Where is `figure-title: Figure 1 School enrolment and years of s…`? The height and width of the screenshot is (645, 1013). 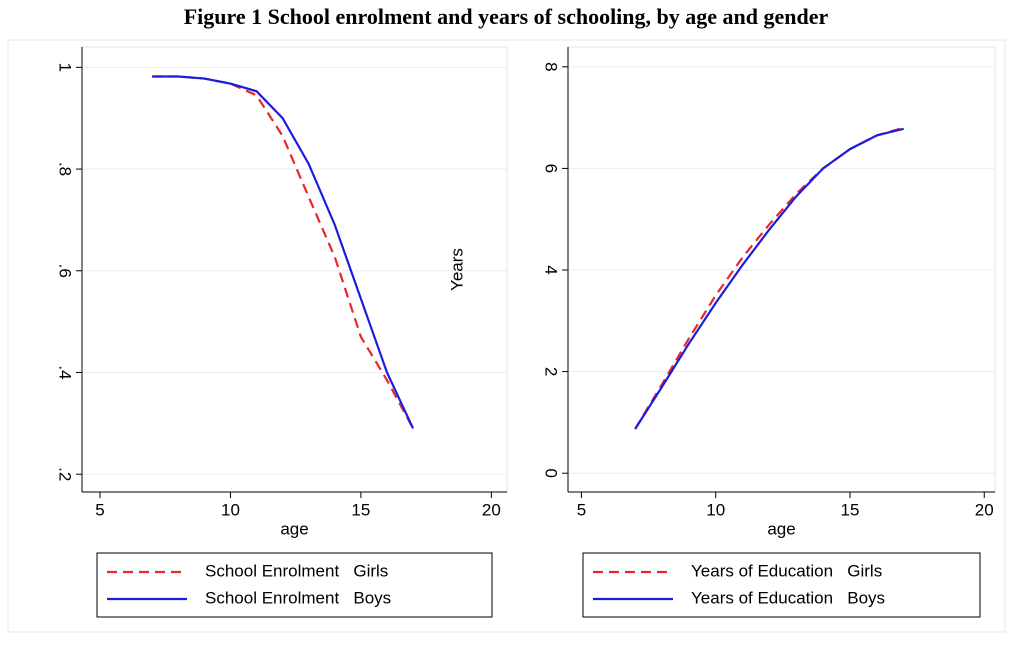 figure-title: Figure 1 School enrolment and years of s… is located at coordinates (506, 16).